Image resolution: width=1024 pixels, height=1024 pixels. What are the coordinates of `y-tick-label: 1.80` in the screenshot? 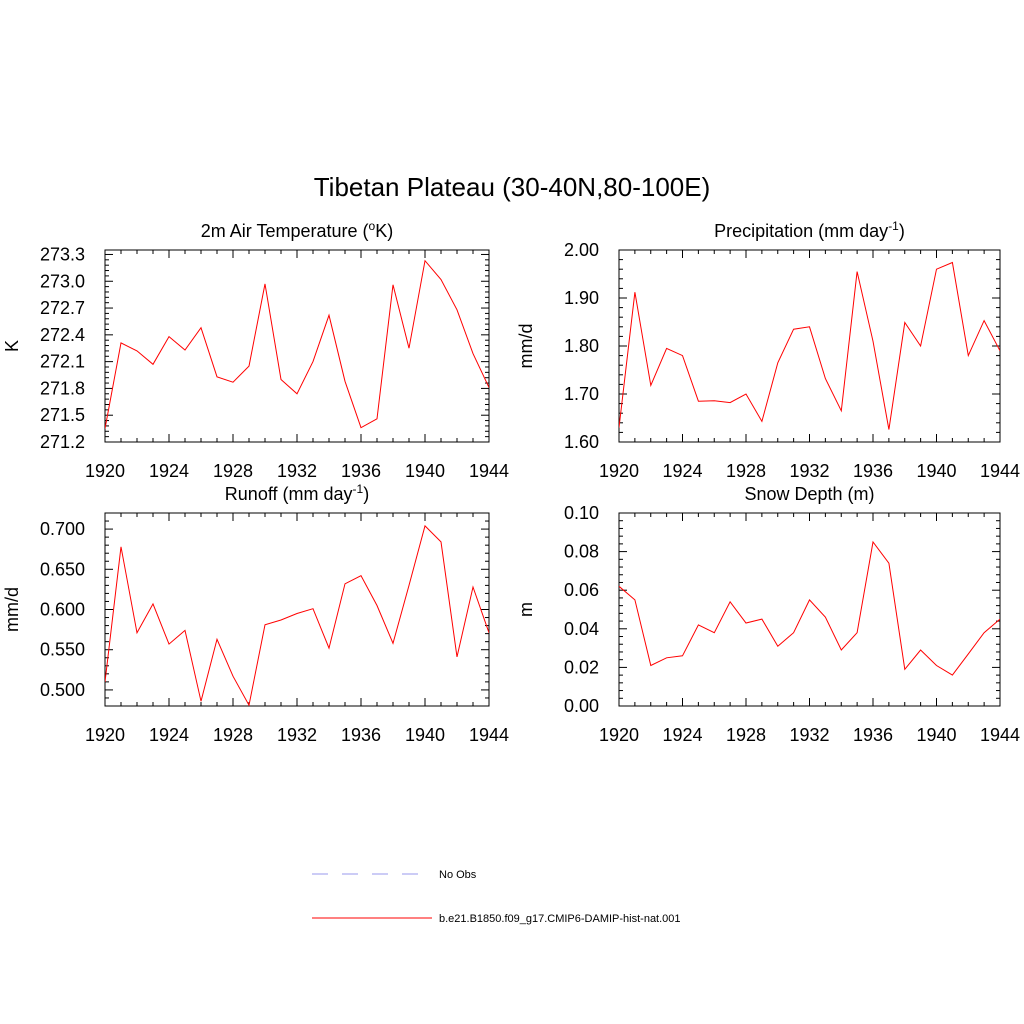 It's located at (581, 346).